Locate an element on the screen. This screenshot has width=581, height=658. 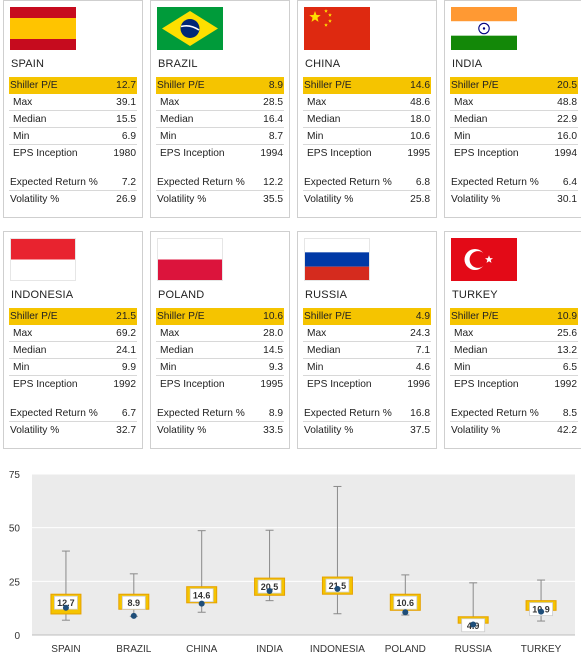
stat-row-min: Min 6.5 is located at coordinates (514, 367).